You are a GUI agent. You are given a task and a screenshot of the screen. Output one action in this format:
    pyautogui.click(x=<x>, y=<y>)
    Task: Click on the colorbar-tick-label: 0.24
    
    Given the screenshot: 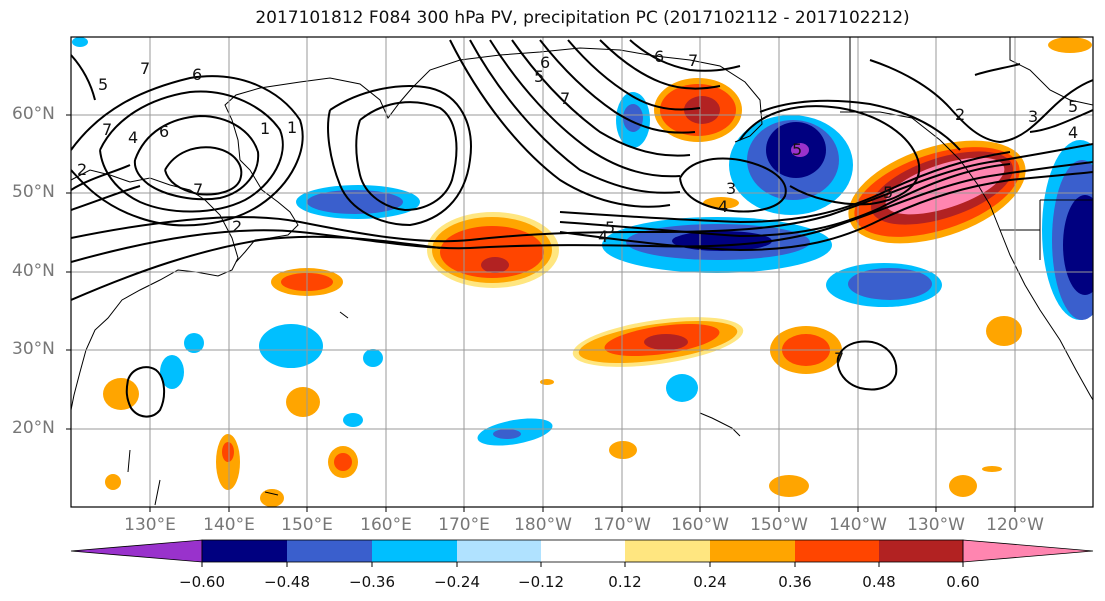 What is the action you would take?
    pyautogui.click(x=710, y=582)
    